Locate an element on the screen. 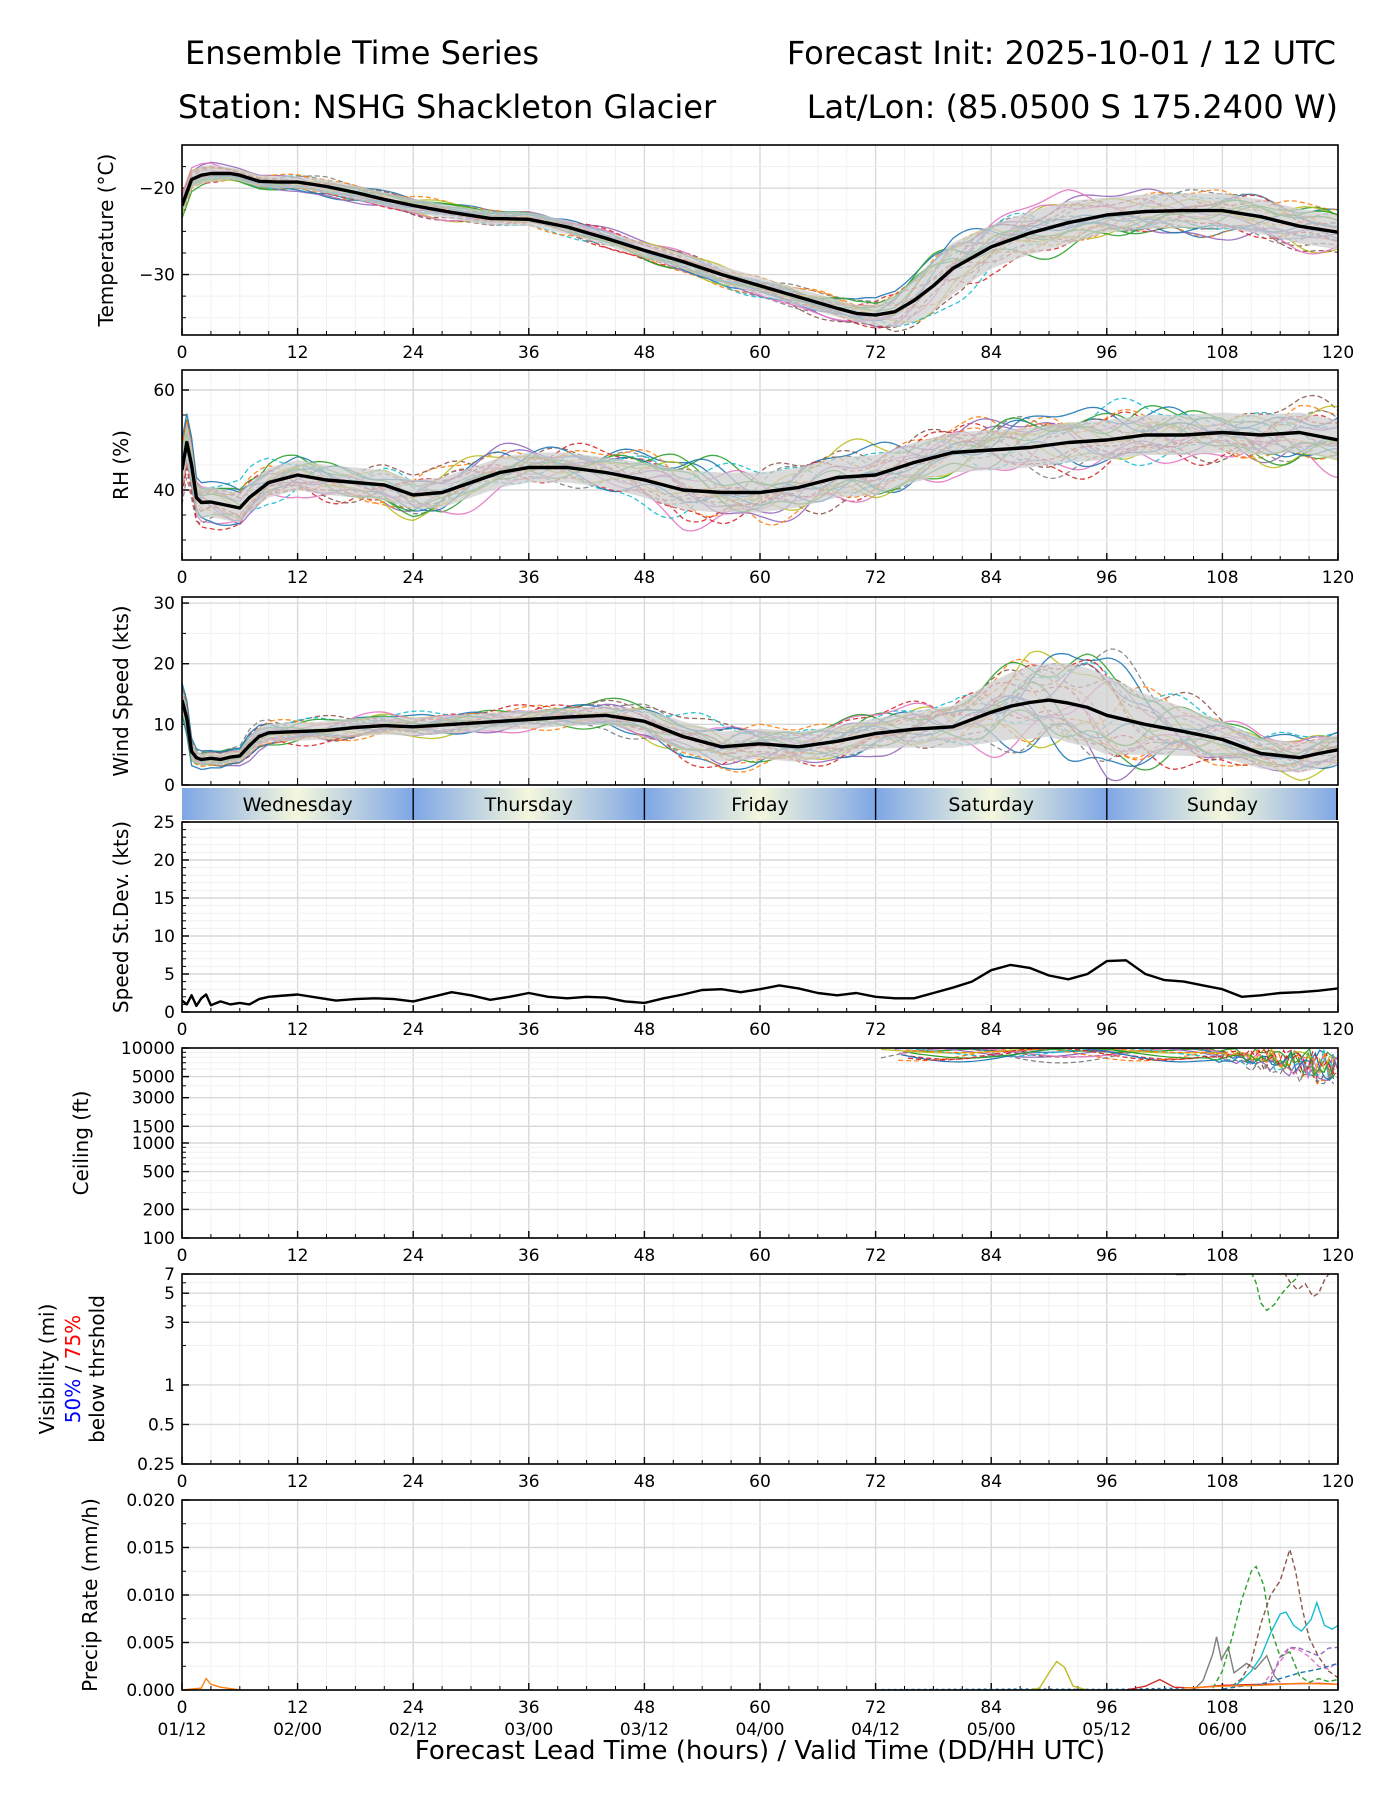 Image resolution: width=1400 pixels, height=1800 pixels. y-tick-label: 1000 is located at coordinates (153, 1144).